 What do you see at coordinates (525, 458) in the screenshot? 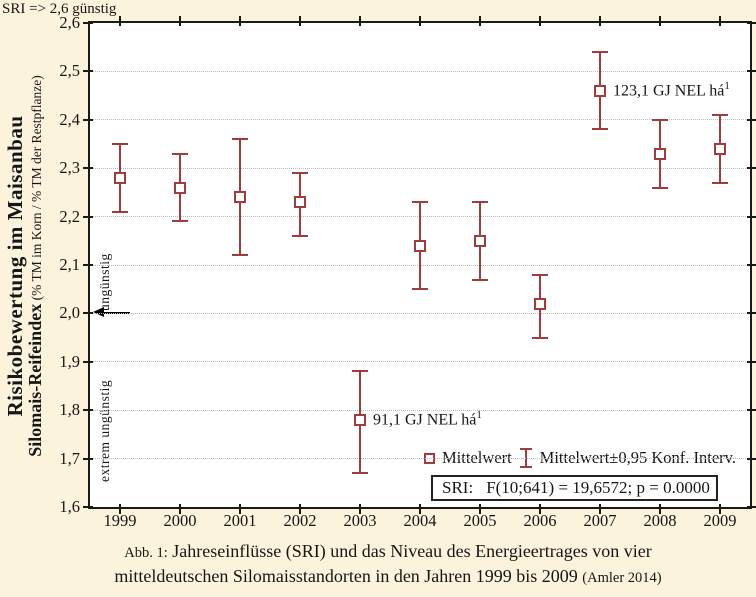
I see `legend-ci-errorbar-icon` at bounding box center [525, 458].